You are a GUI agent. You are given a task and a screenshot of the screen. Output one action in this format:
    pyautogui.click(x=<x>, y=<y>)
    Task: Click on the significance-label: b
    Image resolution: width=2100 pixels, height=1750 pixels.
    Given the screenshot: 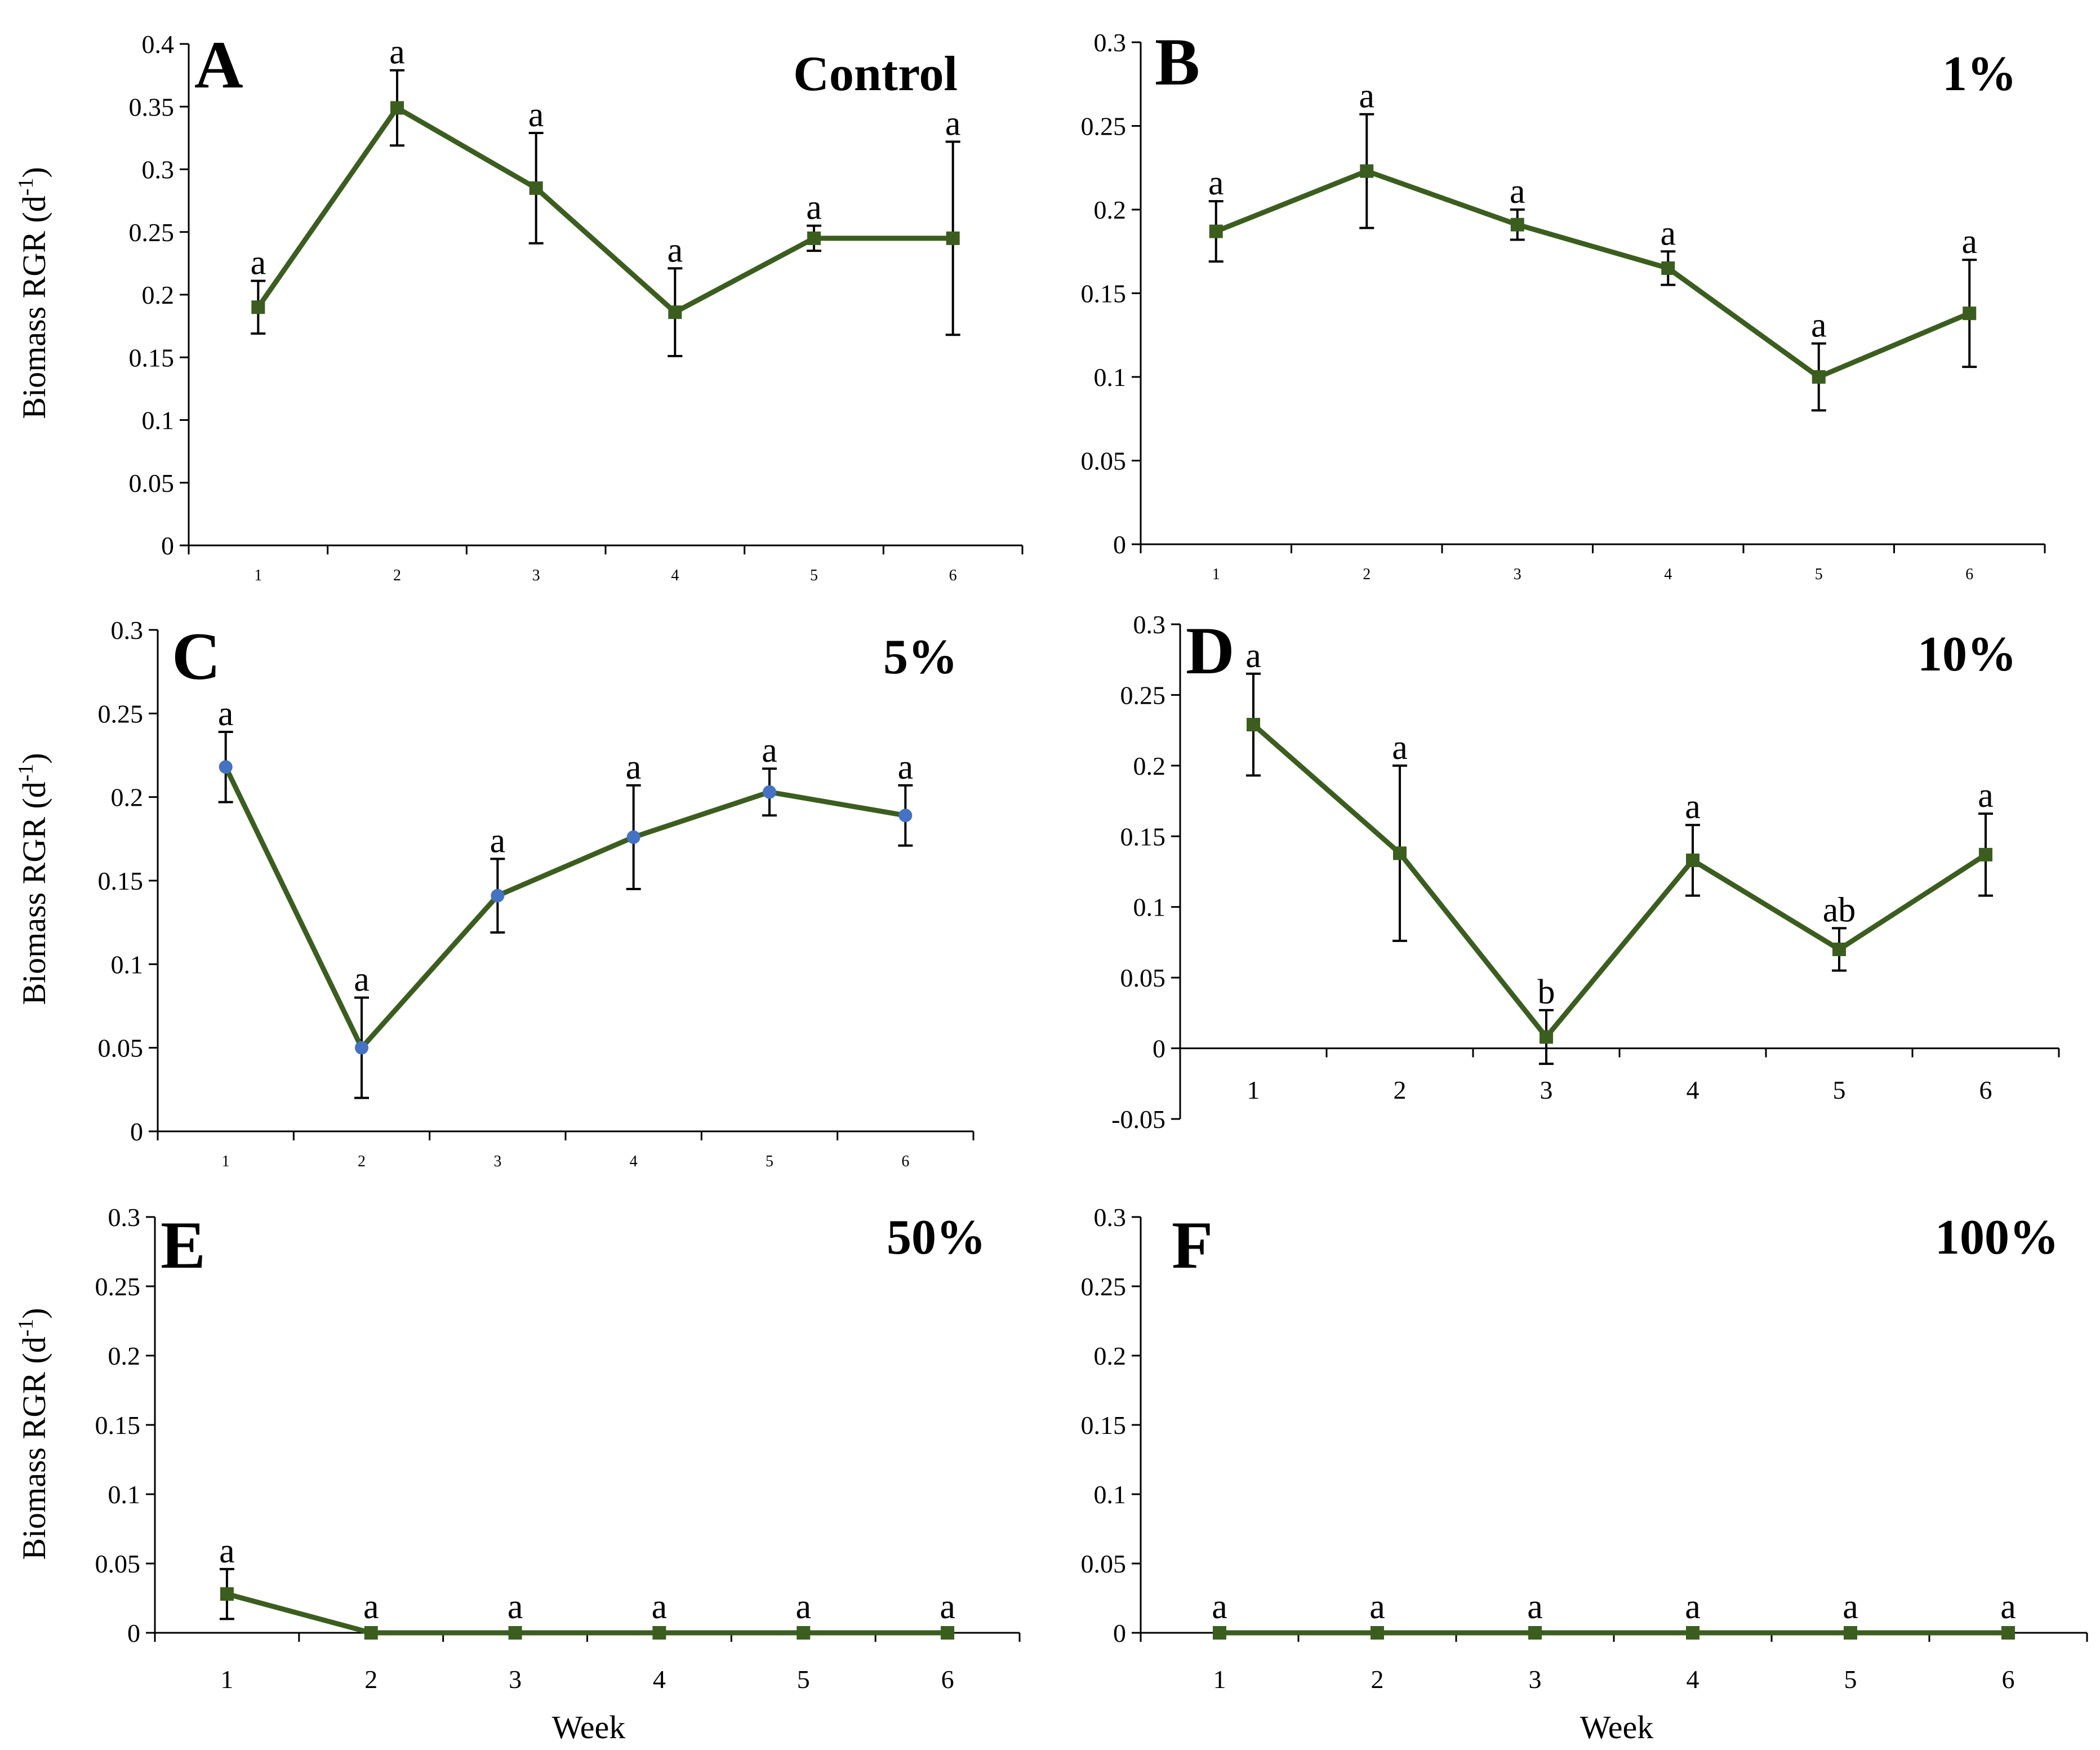 What is the action you would take?
    pyautogui.click(x=1547, y=992)
    